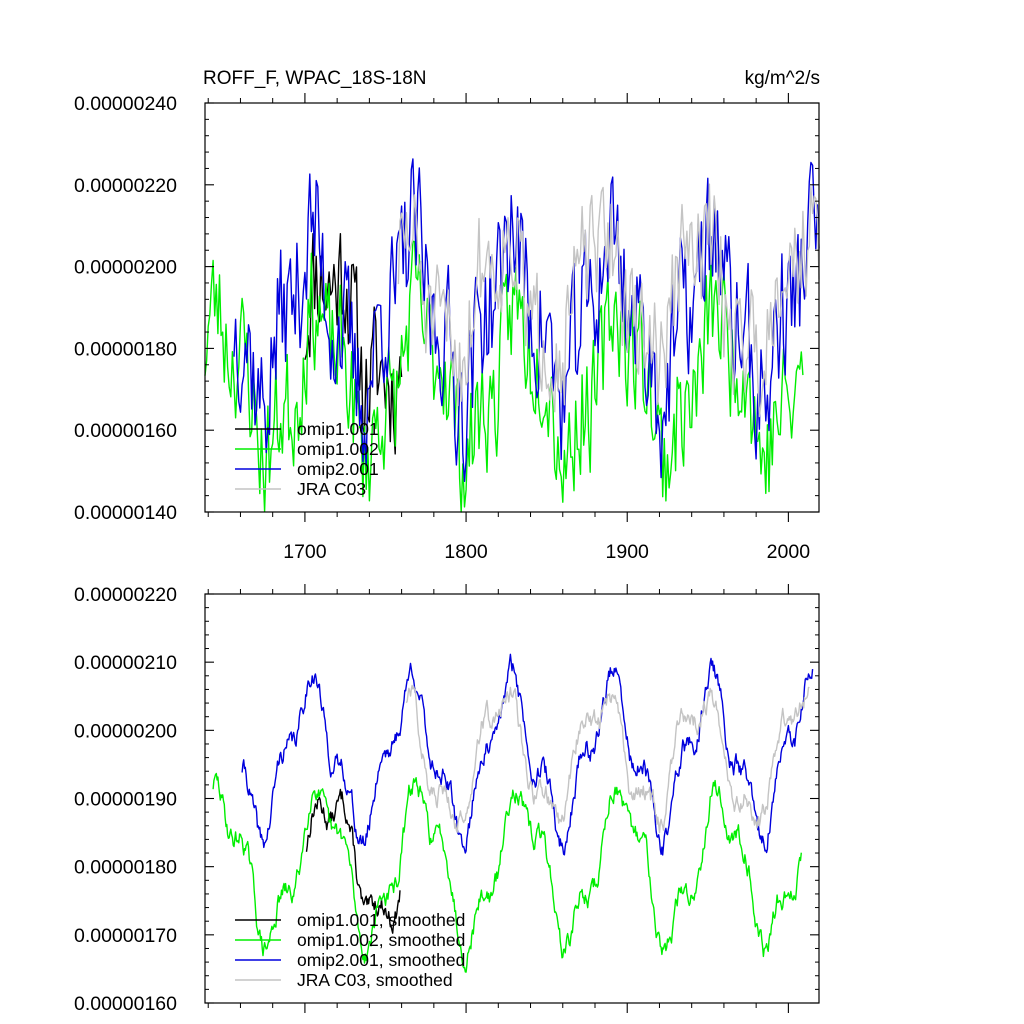 This screenshot has width=1024, height=1024. I want to click on series-line-omip1-002-smoothed, so click(507, 872).